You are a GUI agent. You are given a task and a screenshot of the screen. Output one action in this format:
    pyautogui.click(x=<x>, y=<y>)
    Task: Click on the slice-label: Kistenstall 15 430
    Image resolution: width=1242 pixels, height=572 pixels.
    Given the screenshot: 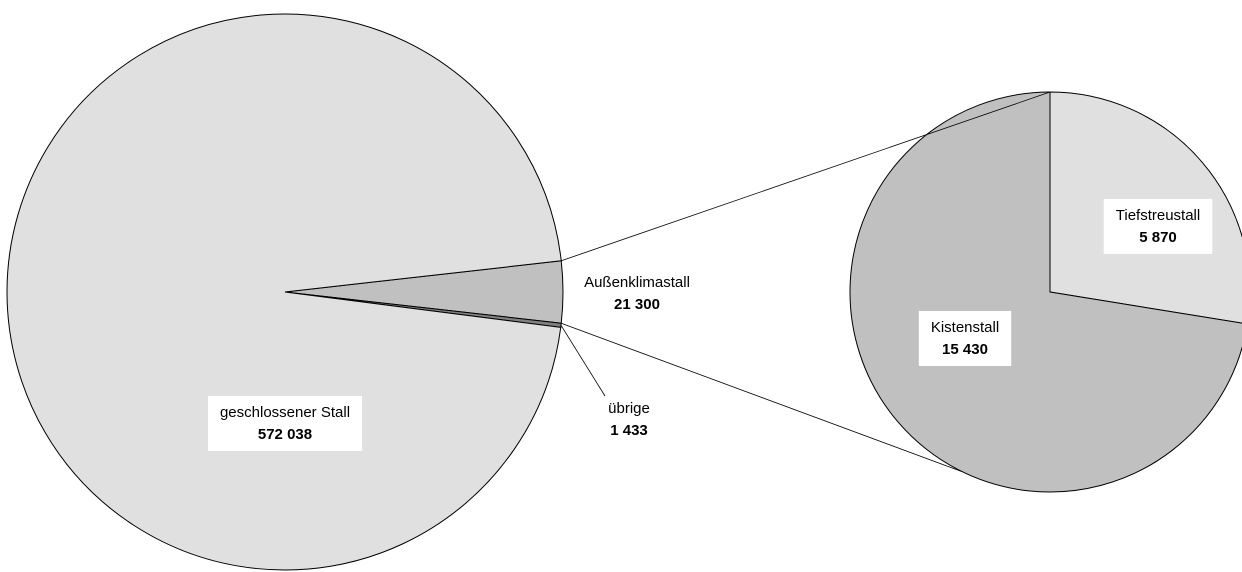 What is the action you would take?
    pyautogui.click(x=965, y=338)
    